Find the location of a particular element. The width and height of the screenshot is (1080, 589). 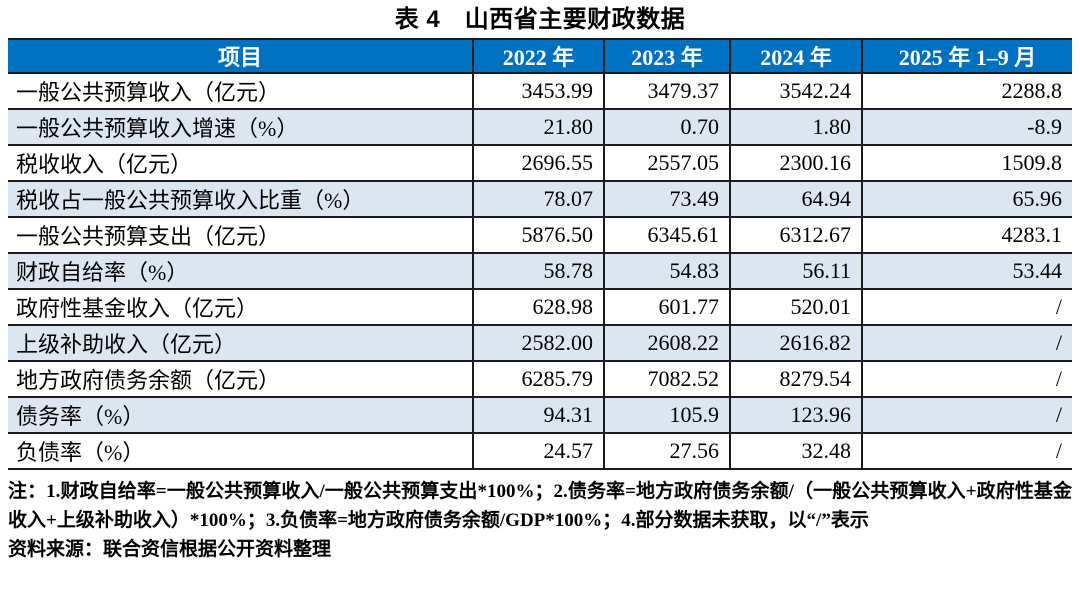

value-cell: 2616.82 is located at coordinates (795, 343).